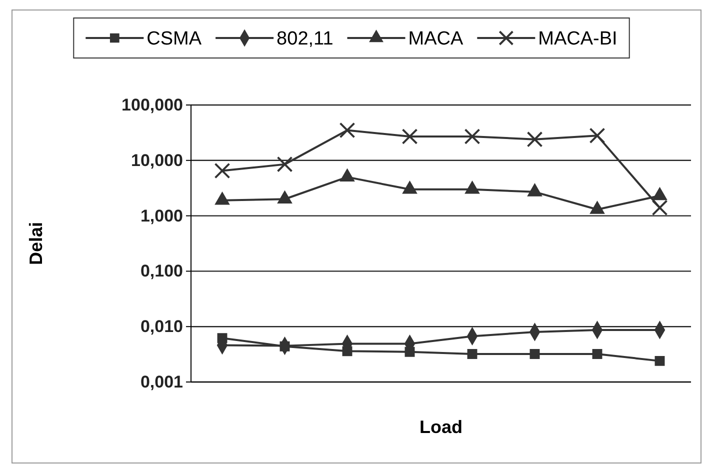 The image size is (703, 467). What do you see at coordinates (161, 216) in the screenshot?
I see `y-tick-label: 1,000` at bounding box center [161, 216].